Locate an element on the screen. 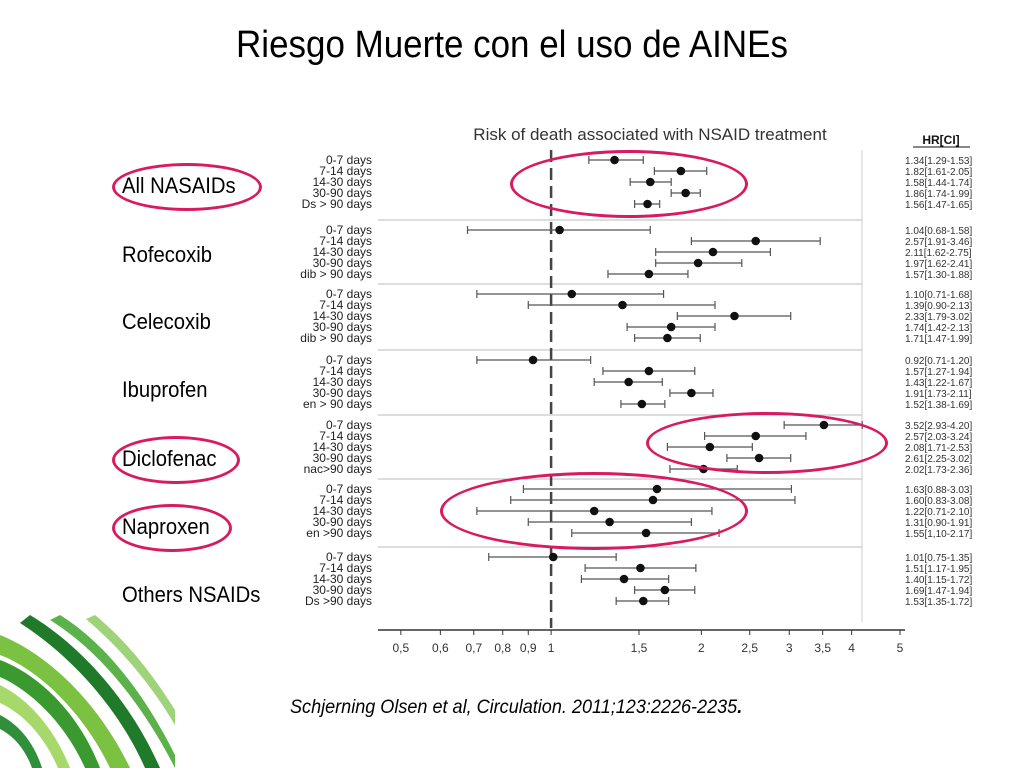  hr-ci-value: 1.63[0.88-3.03] is located at coordinates (938, 490).